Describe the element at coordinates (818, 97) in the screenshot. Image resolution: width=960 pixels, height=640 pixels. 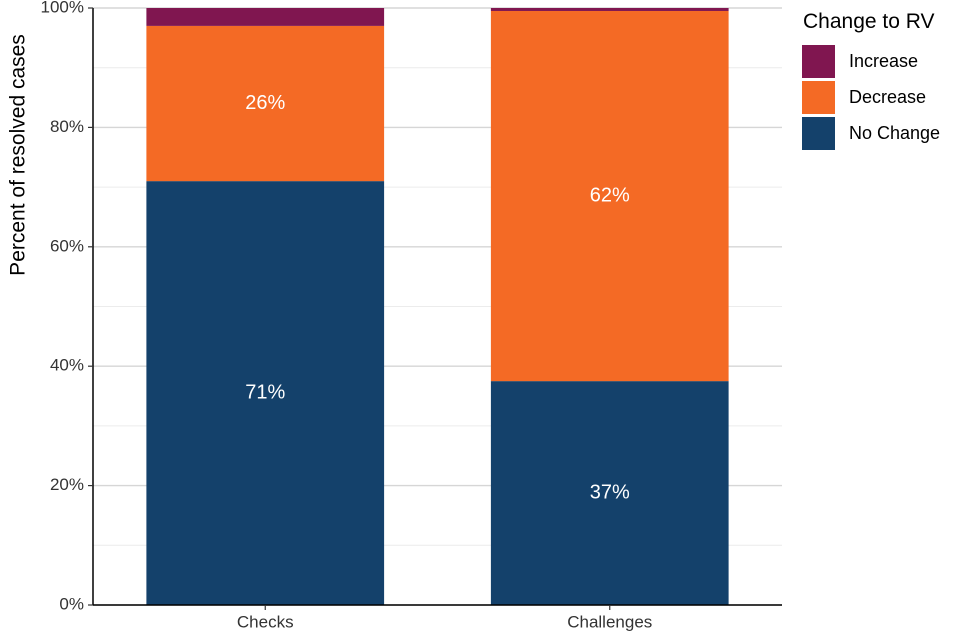
I see `legend-swatch-decrease` at that location.